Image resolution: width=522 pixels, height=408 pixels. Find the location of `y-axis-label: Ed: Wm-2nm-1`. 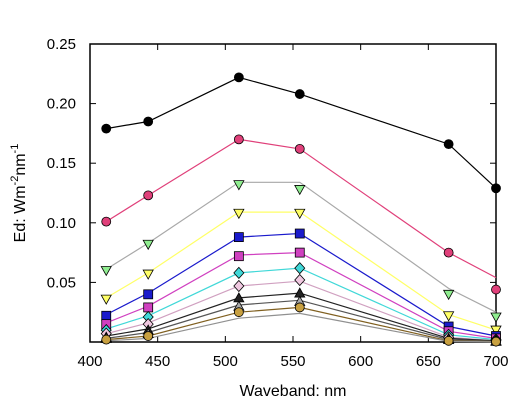

y-axis-label: Ed: Wm-2nm-1 is located at coordinates (19, 193).